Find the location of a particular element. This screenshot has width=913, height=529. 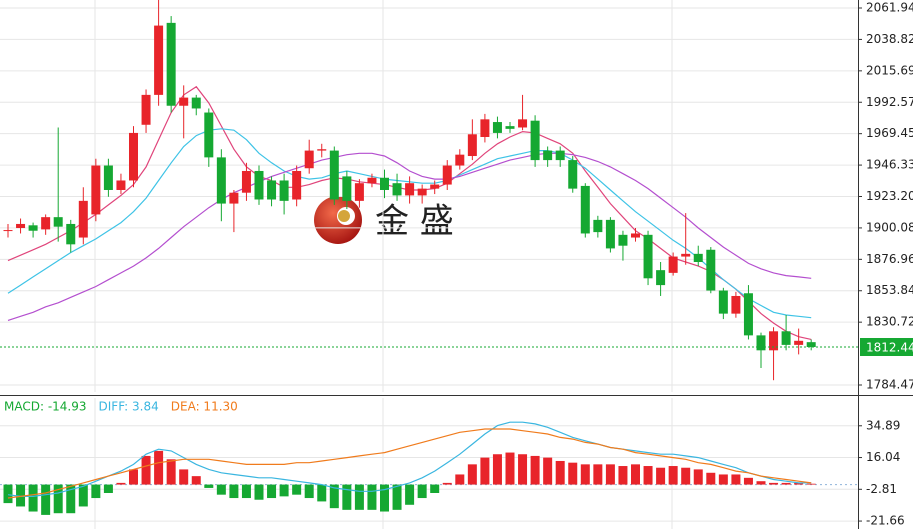

y-tick-label: -21.66 is located at coordinates (885, 521).